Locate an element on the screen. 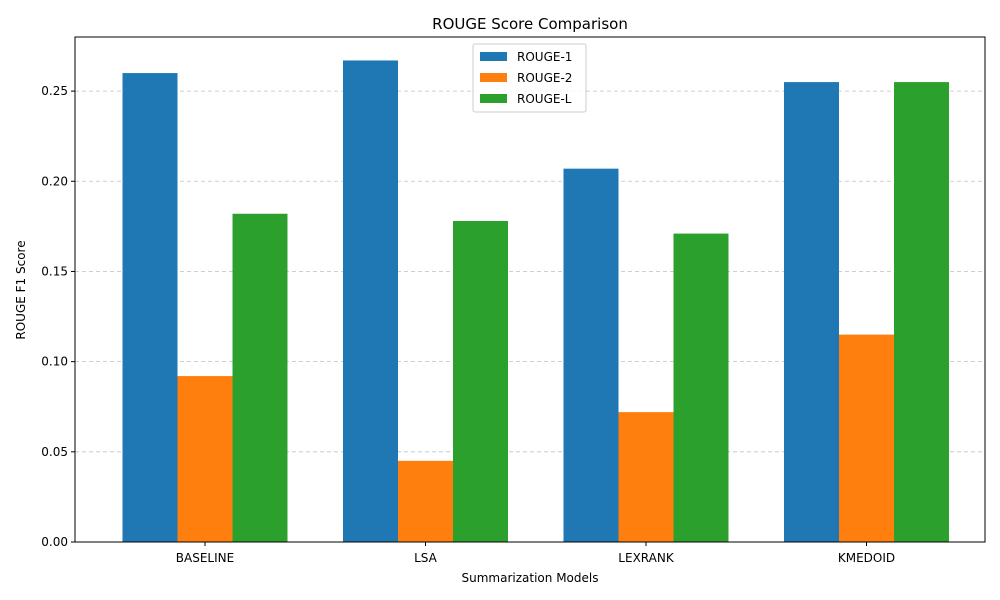 The image size is (1000, 600). y-tick-label: 0.00 is located at coordinates (54, 542).